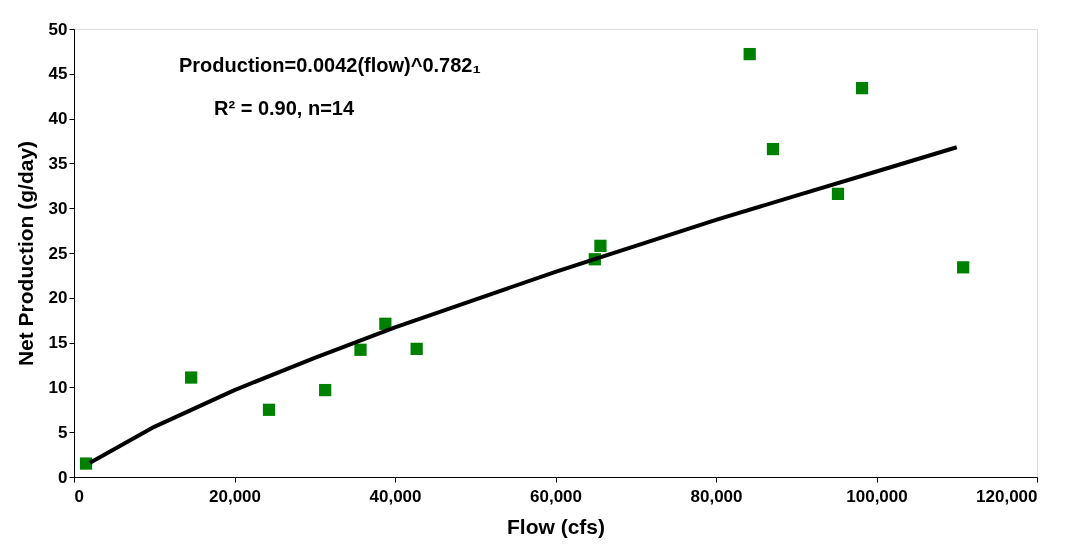 Image resolution: width=1078 pixels, height=552 pixels. Describe the element at coordinates (556, 526) in the screenshot. I see `x-axis-title: Flow (cfs)` at that location.